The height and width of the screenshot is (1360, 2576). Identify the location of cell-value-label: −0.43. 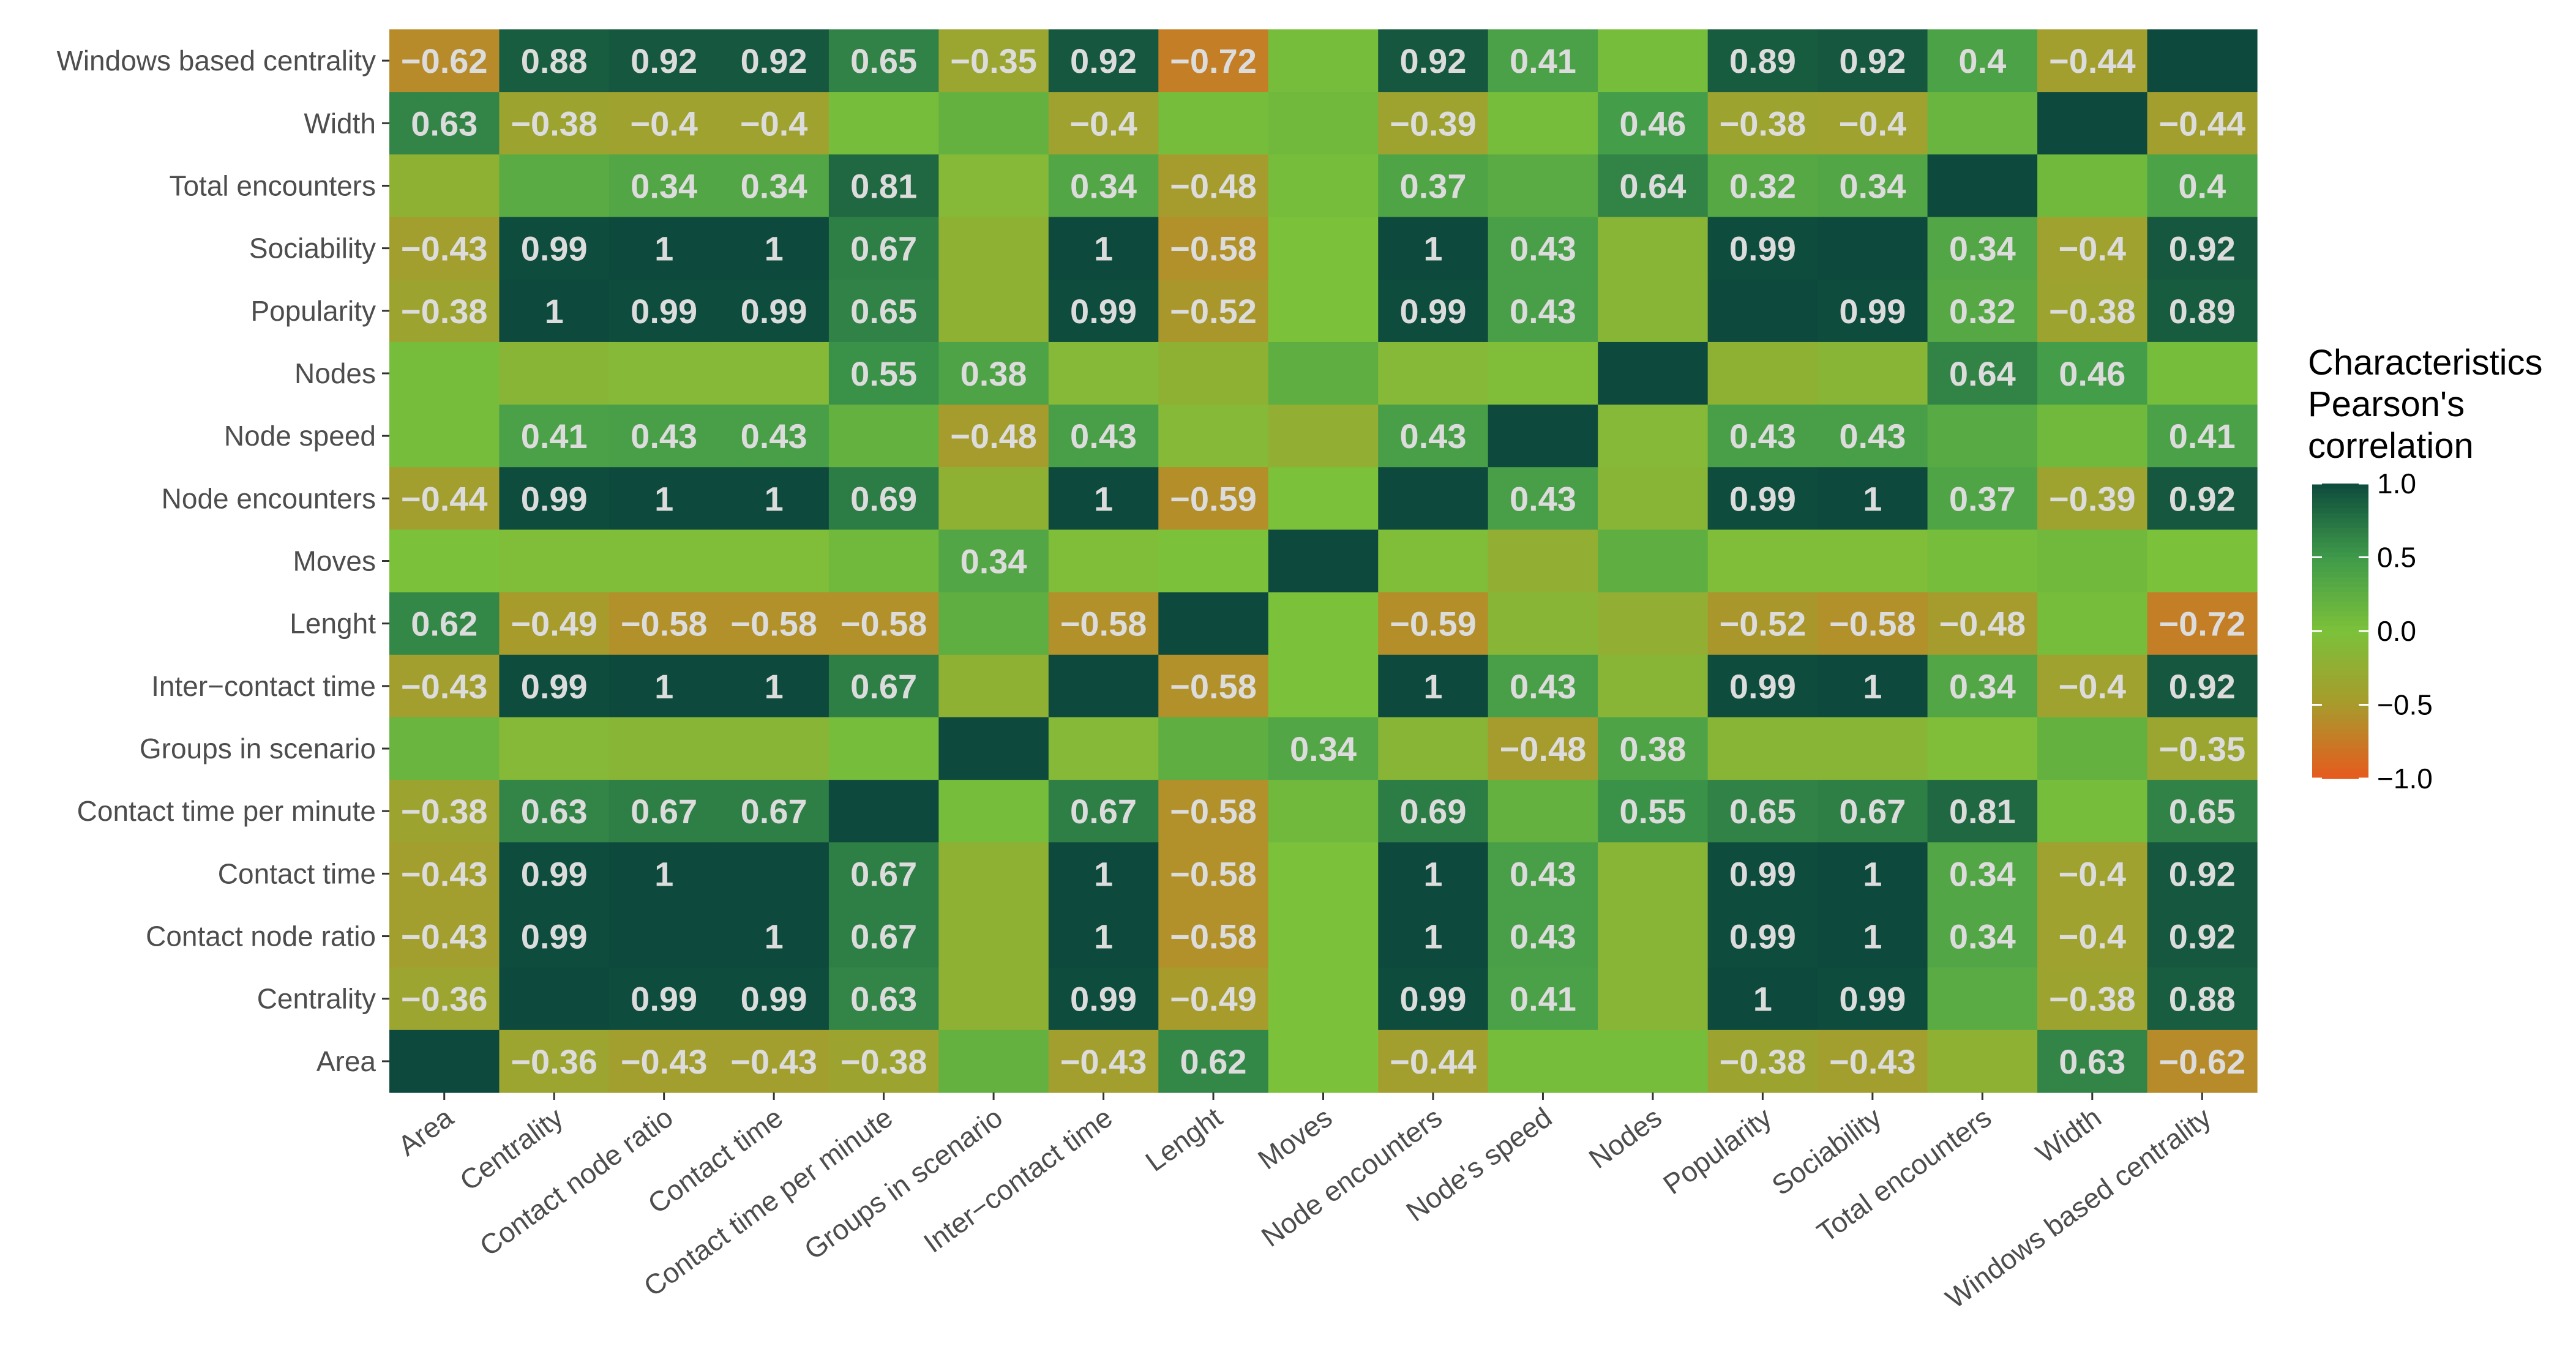
(445, 249).